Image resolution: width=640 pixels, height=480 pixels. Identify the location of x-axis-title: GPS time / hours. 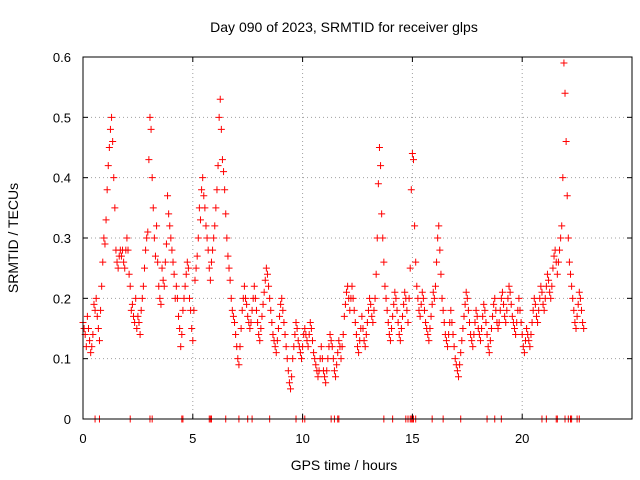
(344, 465).